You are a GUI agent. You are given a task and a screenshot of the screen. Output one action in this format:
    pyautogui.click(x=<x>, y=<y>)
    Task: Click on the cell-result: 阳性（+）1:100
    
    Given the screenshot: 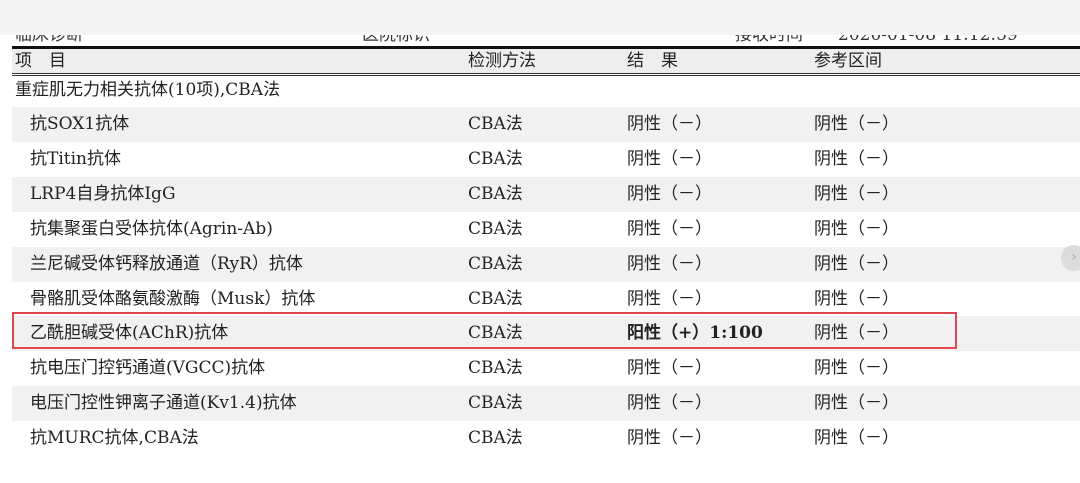 What is the action you would take?
    pyautogui.click(x=695, y=333)
    